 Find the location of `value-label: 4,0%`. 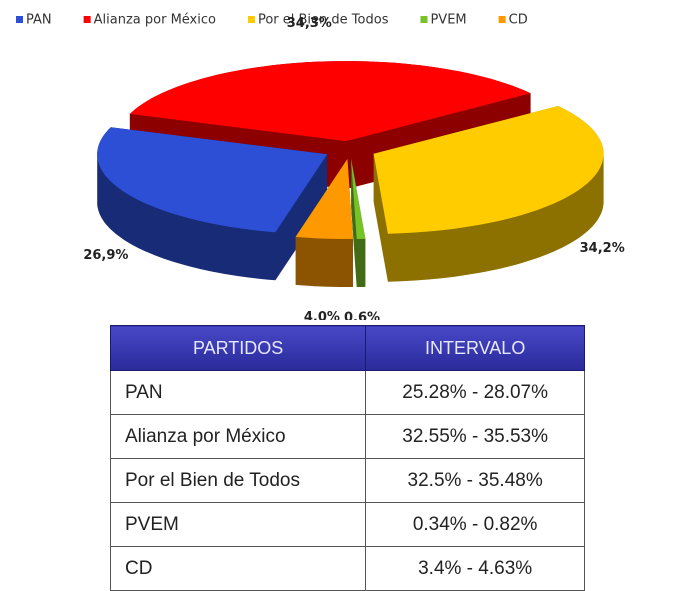

value-label: 4,0% is located at coordinates (322, 315).